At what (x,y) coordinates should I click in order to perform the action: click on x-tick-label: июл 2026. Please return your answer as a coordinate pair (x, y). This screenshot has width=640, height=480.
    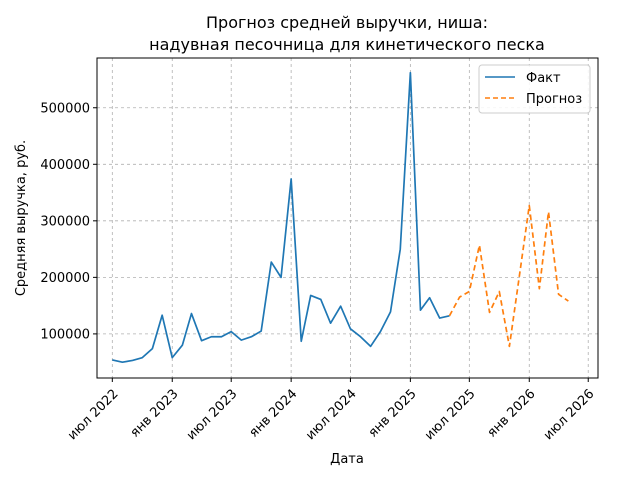
    Looking at the image, I should click on (569, 415).